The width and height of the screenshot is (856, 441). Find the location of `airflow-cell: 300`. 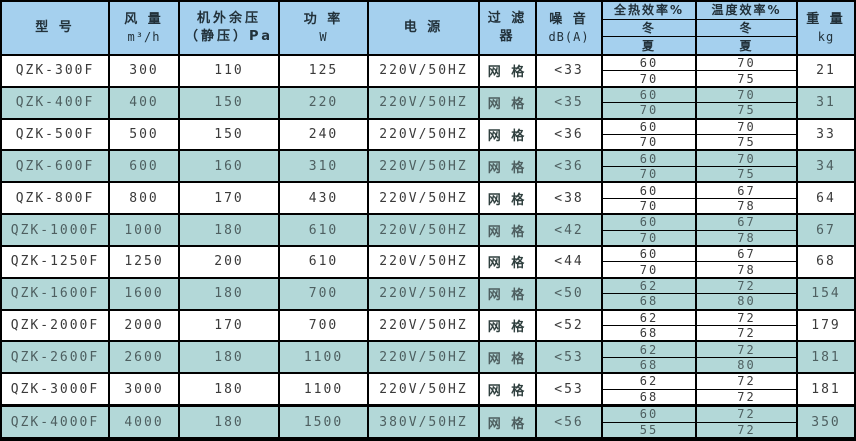

airflow-cell: 300 is located at coordinates (145, 71).